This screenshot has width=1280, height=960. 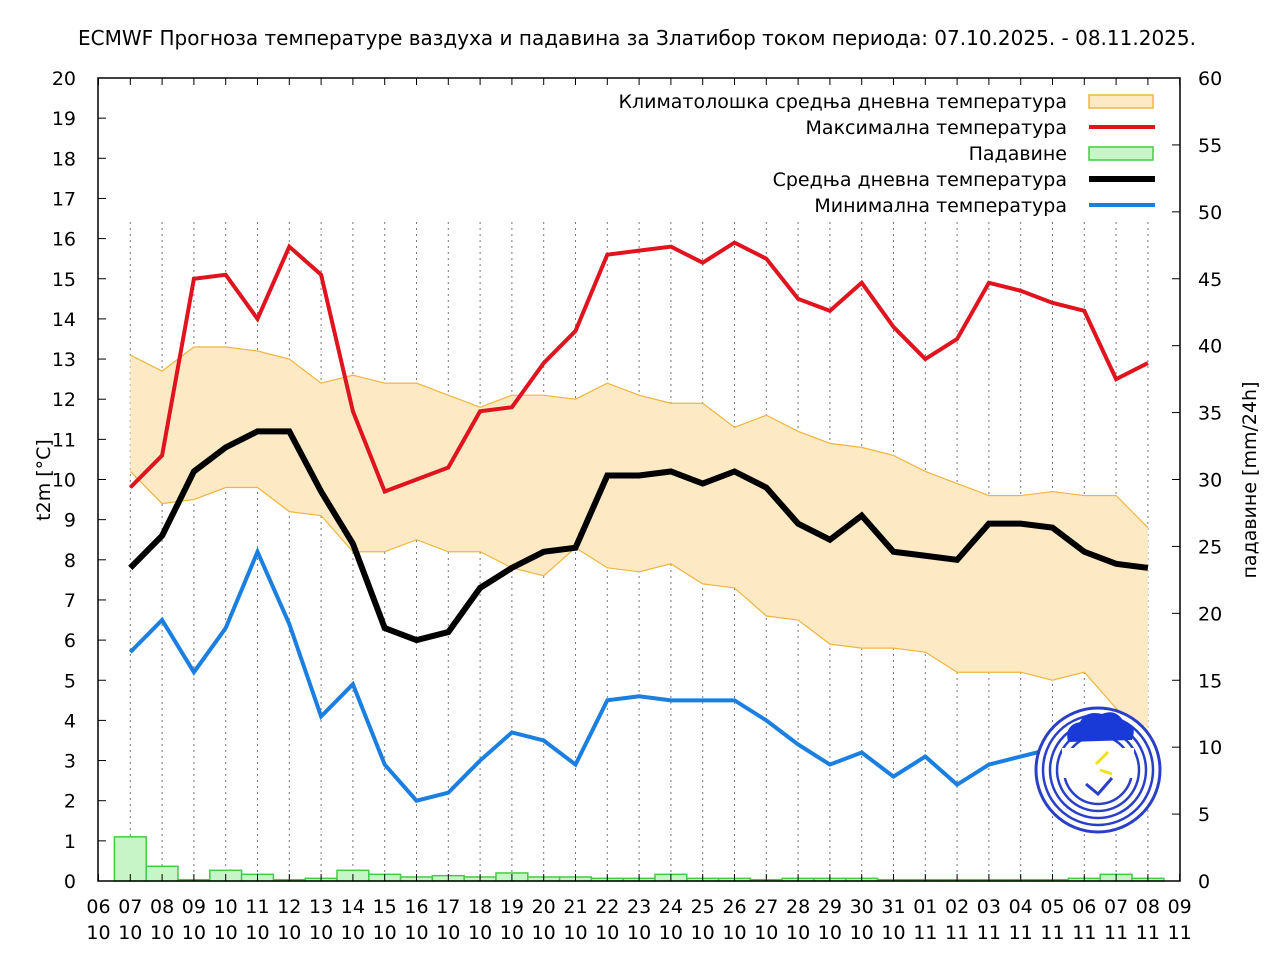 What do you see at coordinates (64, 119) in the screenshot?
I see `y-tick-label: 19` at bounding box center [64, 119].